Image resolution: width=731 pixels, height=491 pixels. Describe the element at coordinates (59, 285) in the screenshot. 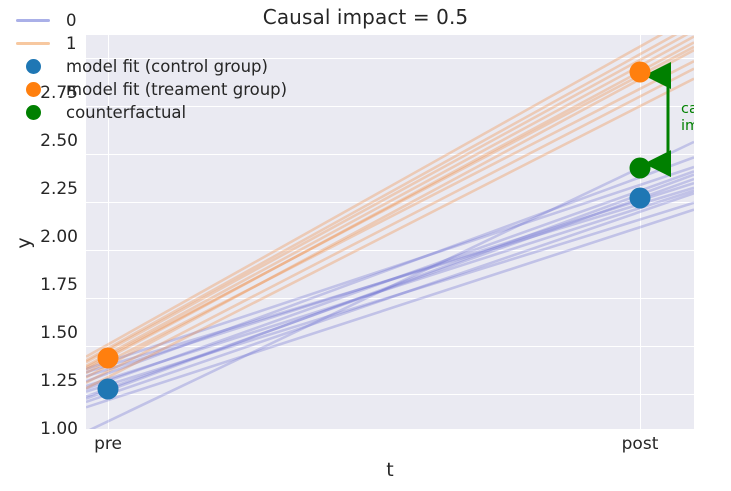

I see `y-tick-label: 1.75` at that location.